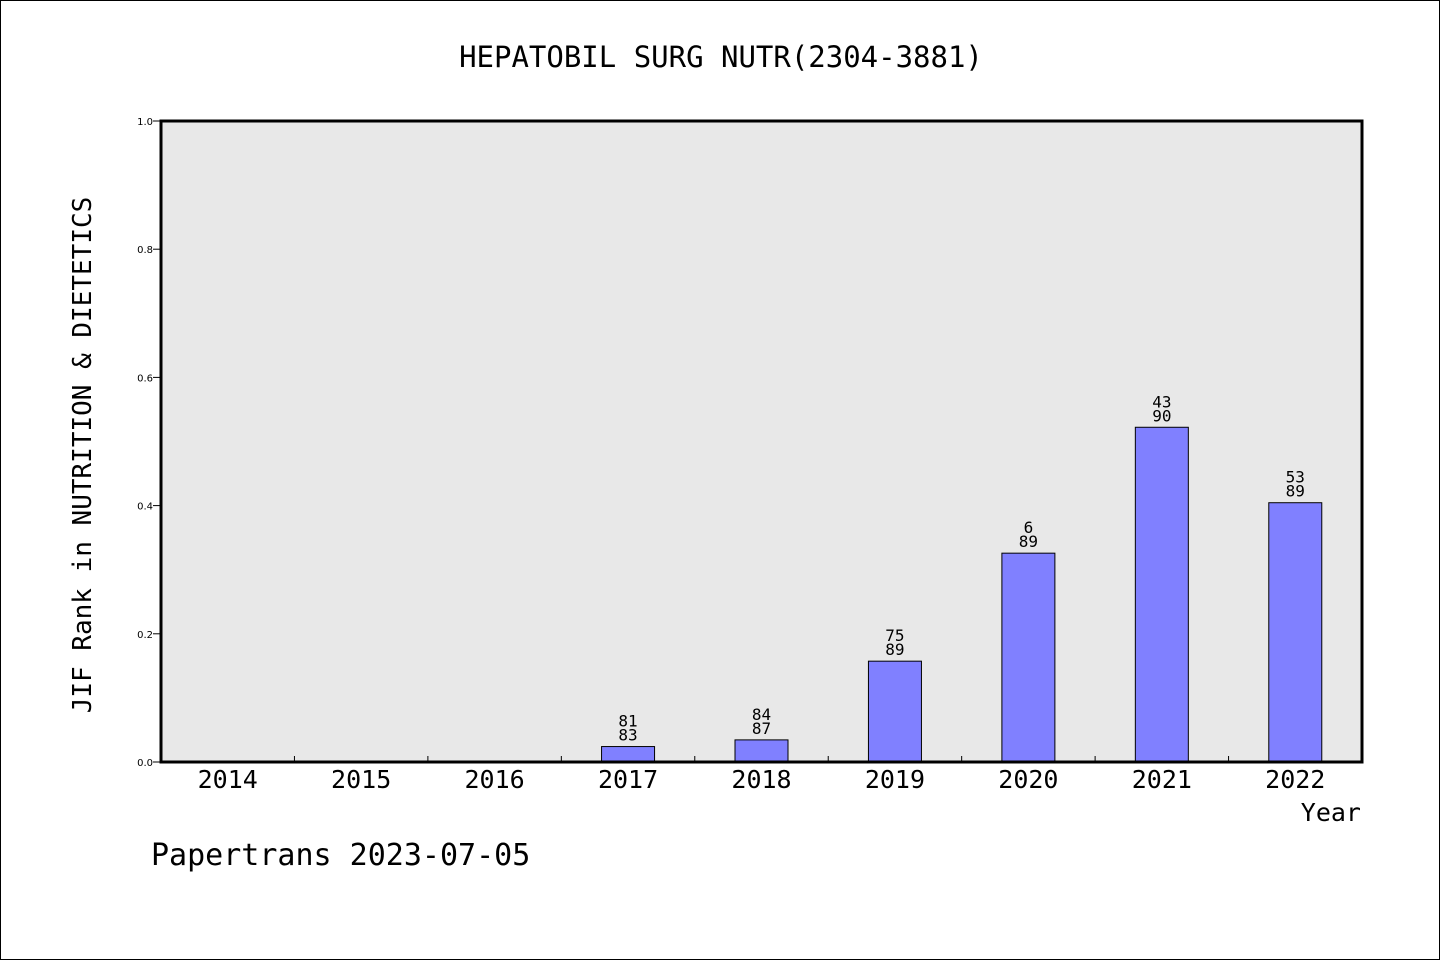  I want to click on bar-2021, so click(1161, 594).